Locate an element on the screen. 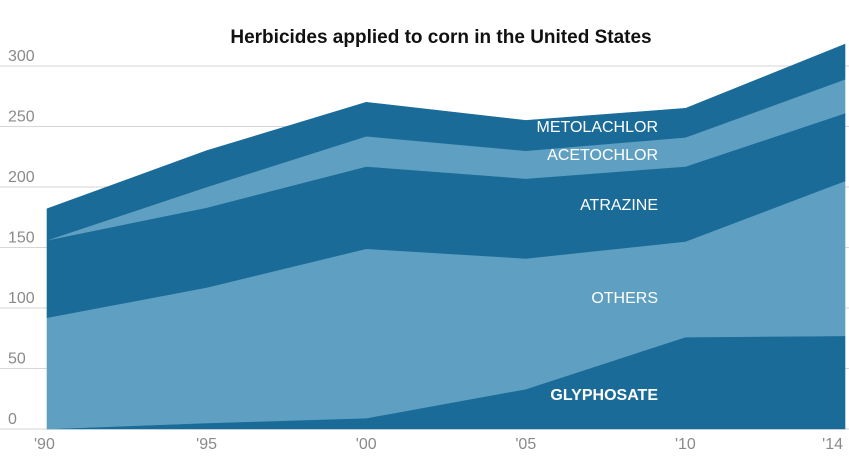  x-tick-label: '90 is located at coordinates (44, 444).